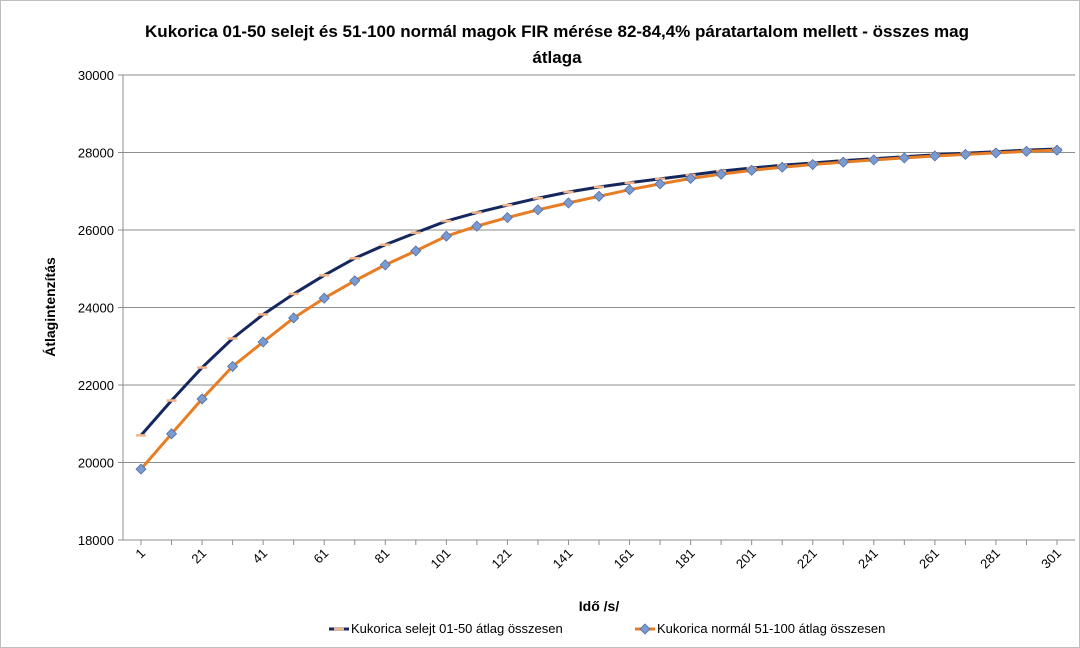 This screenshot has height=648, width=1080. I want to click on x-tick-label: 81, so click(382, 556).